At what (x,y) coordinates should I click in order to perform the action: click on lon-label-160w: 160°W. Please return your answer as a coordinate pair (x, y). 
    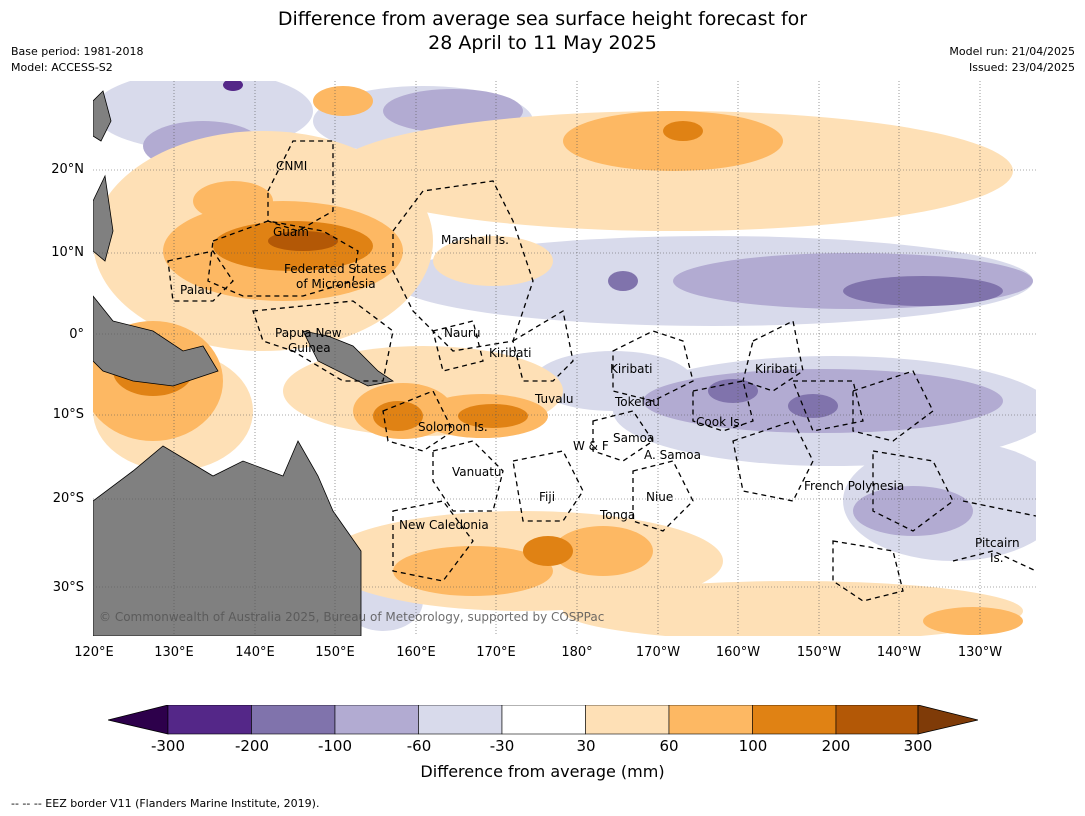
    Looking at the image, I should click on (738, 652).